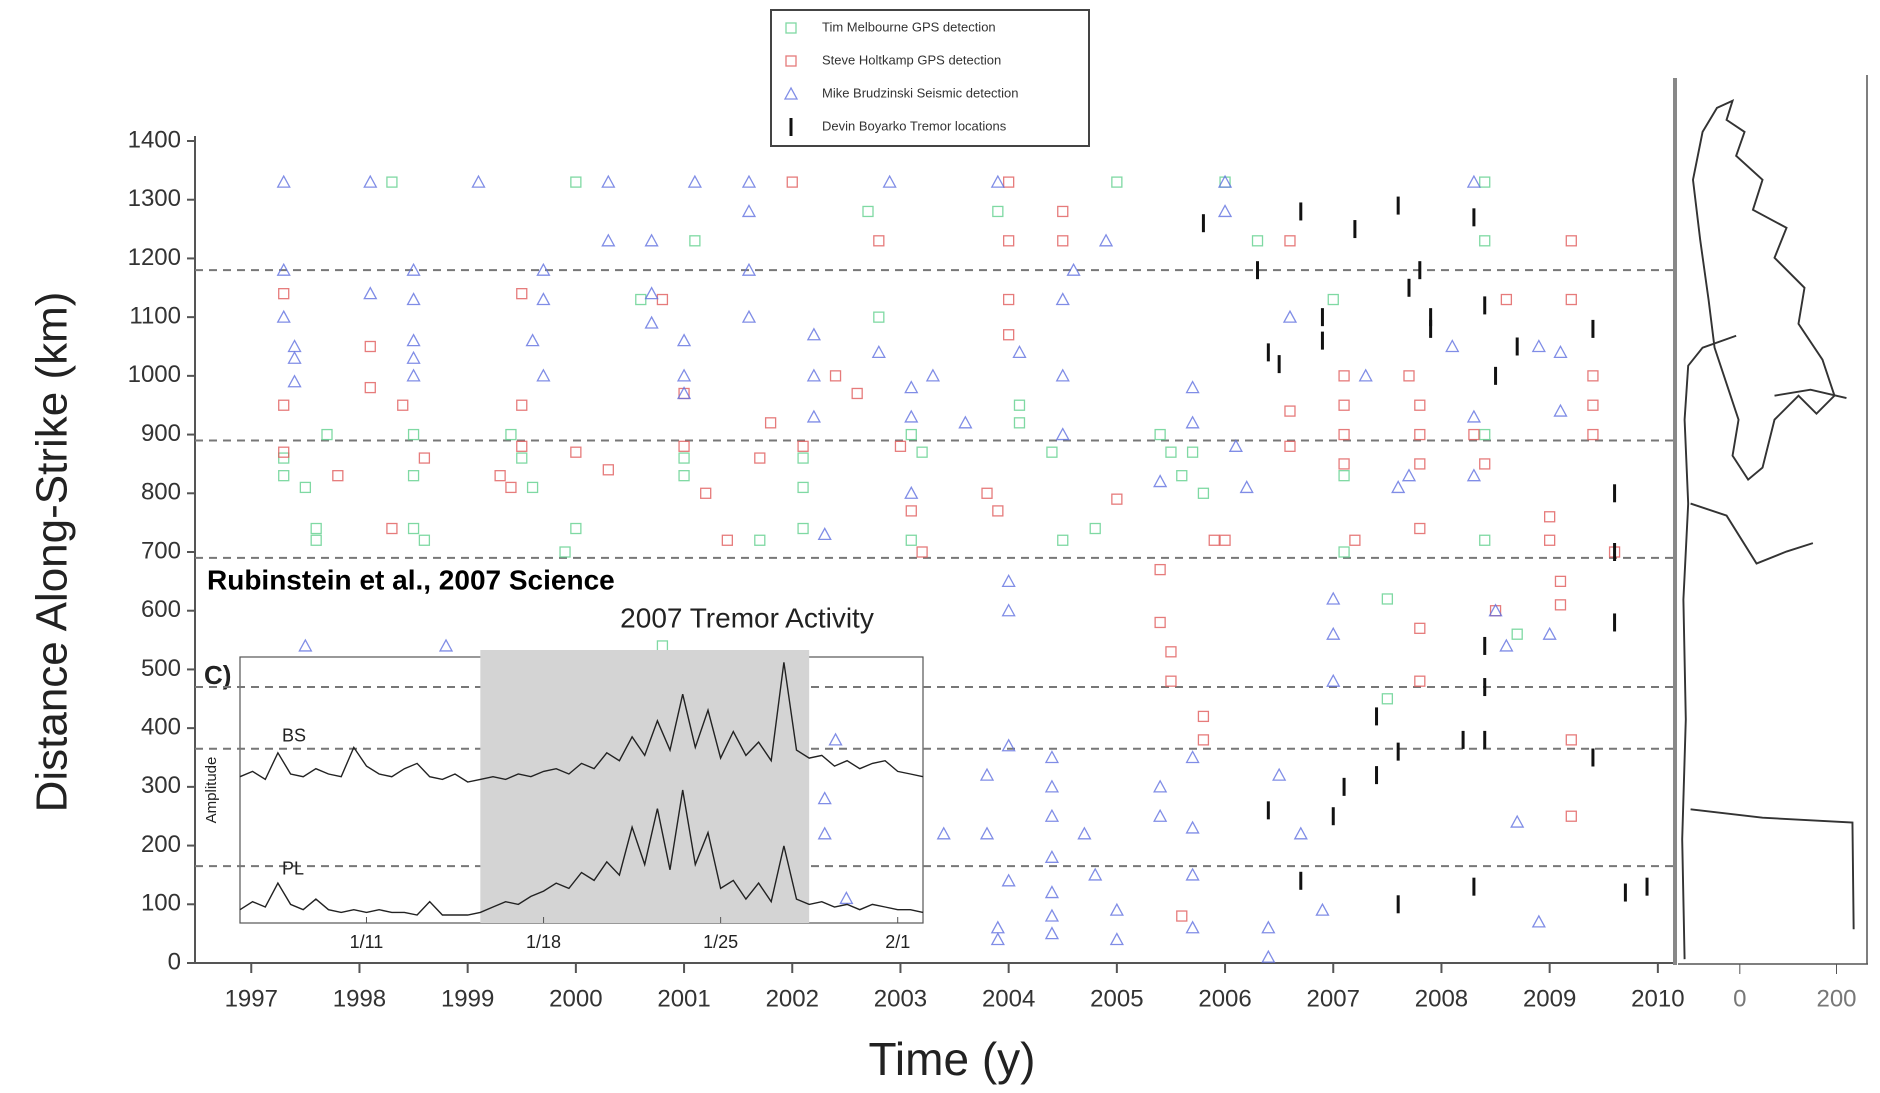  I want to click on legend-label: Mike Brudzinski Seismic detection, so click(920, 92).